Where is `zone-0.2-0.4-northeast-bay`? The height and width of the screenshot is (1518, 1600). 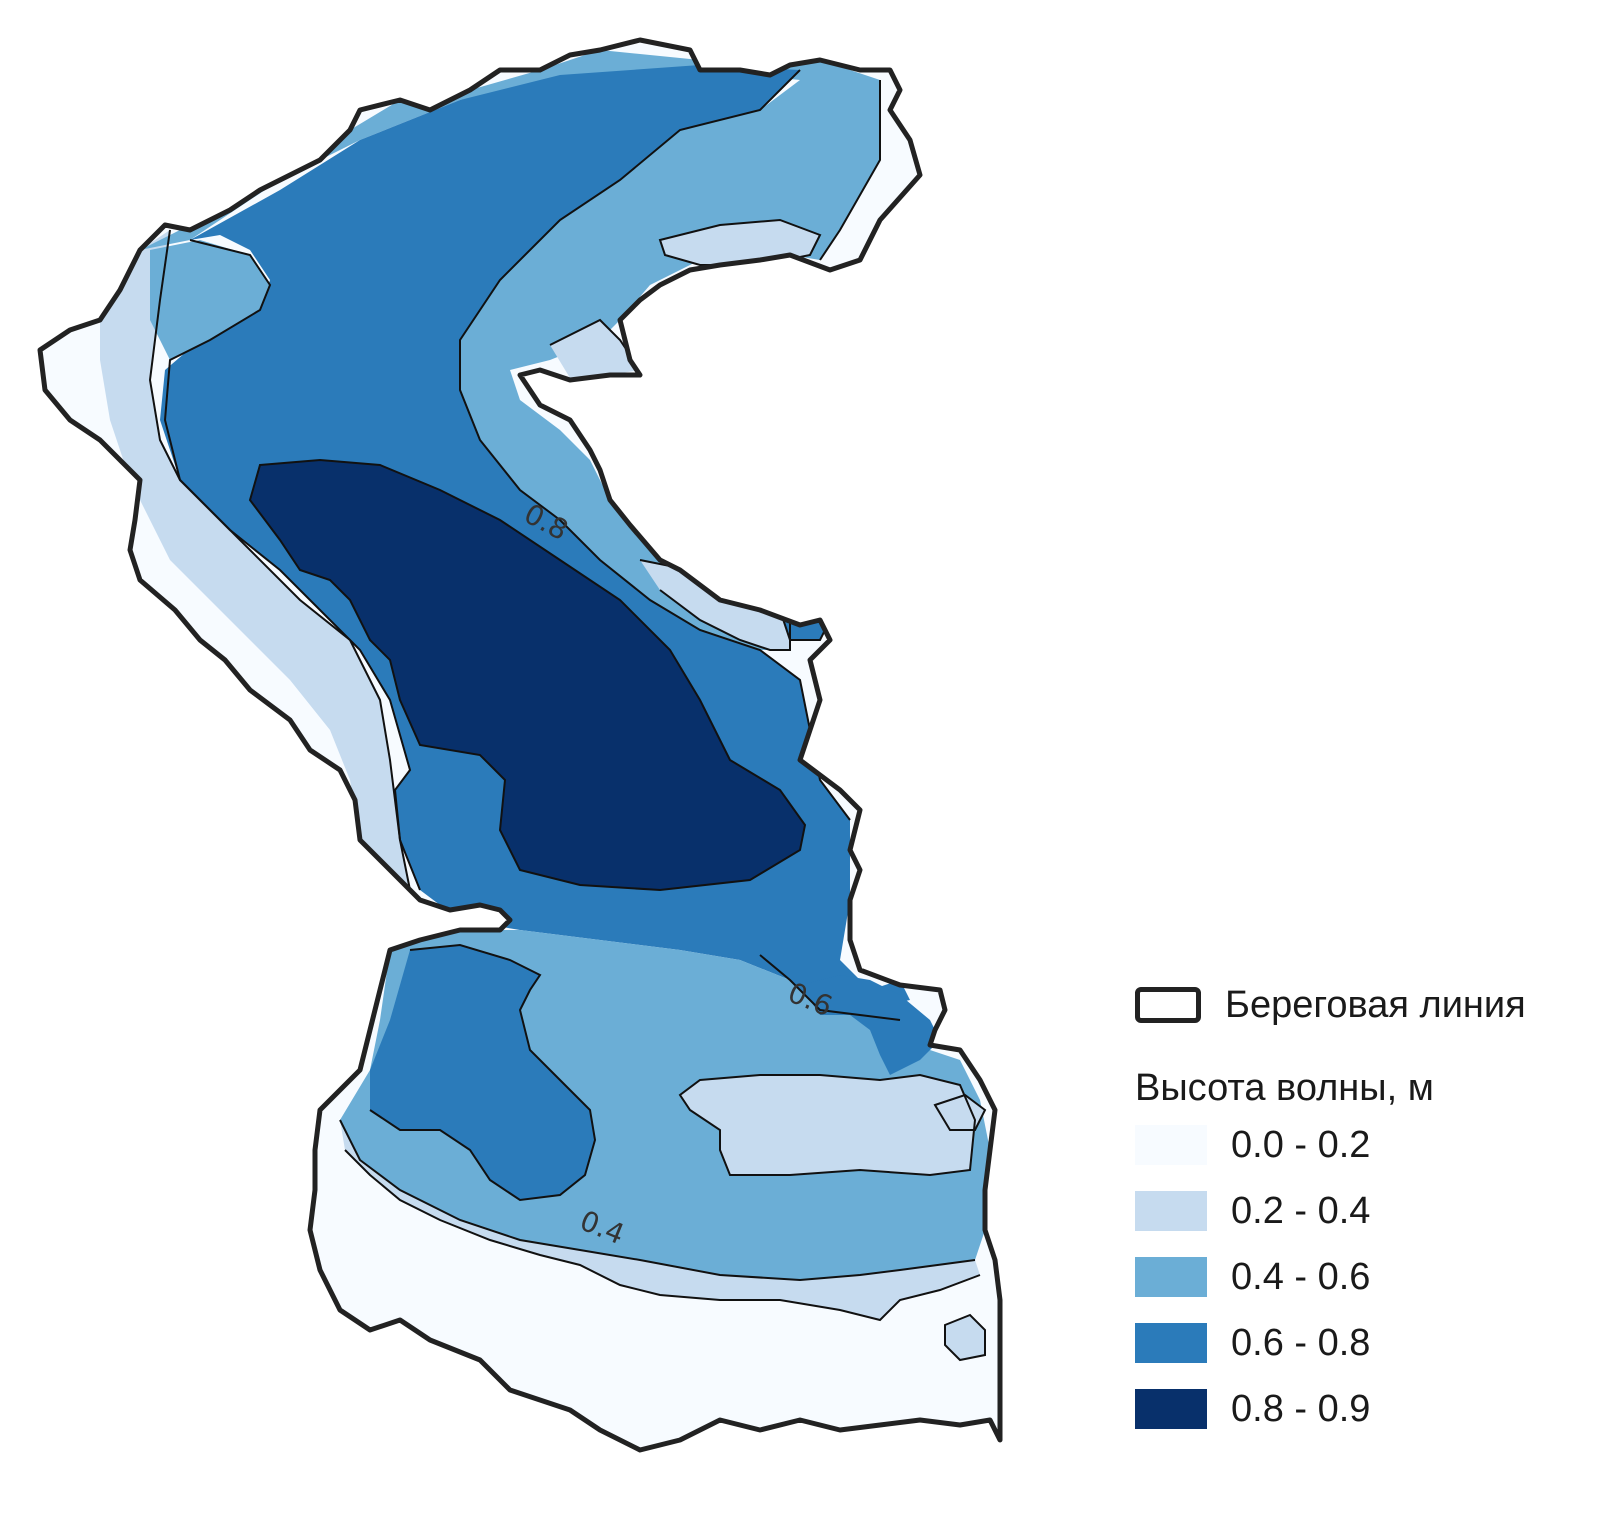
zone-0.2-0.4-northeast-bay is located at coordinates (740, 242).